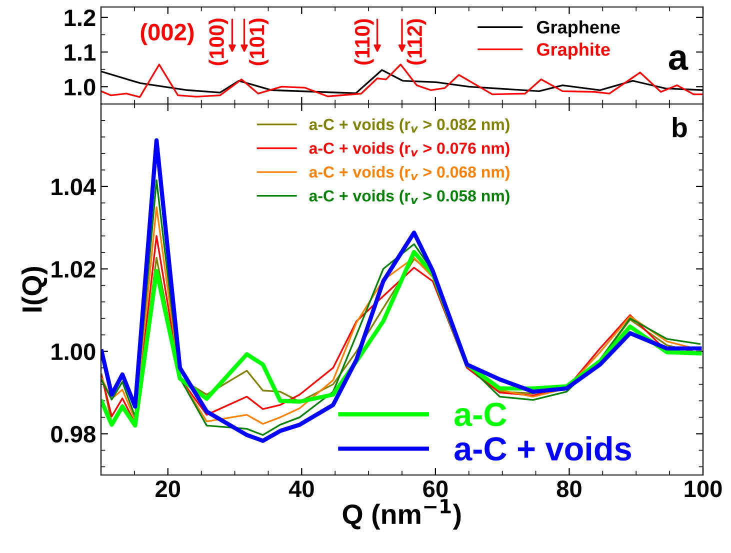 The width and height of the screenshot is (731, 553). What do you see at coordinates (74, 187) in the screenshot?
I see `y-tick-label: 1.04` at bounding box center [74, 187].